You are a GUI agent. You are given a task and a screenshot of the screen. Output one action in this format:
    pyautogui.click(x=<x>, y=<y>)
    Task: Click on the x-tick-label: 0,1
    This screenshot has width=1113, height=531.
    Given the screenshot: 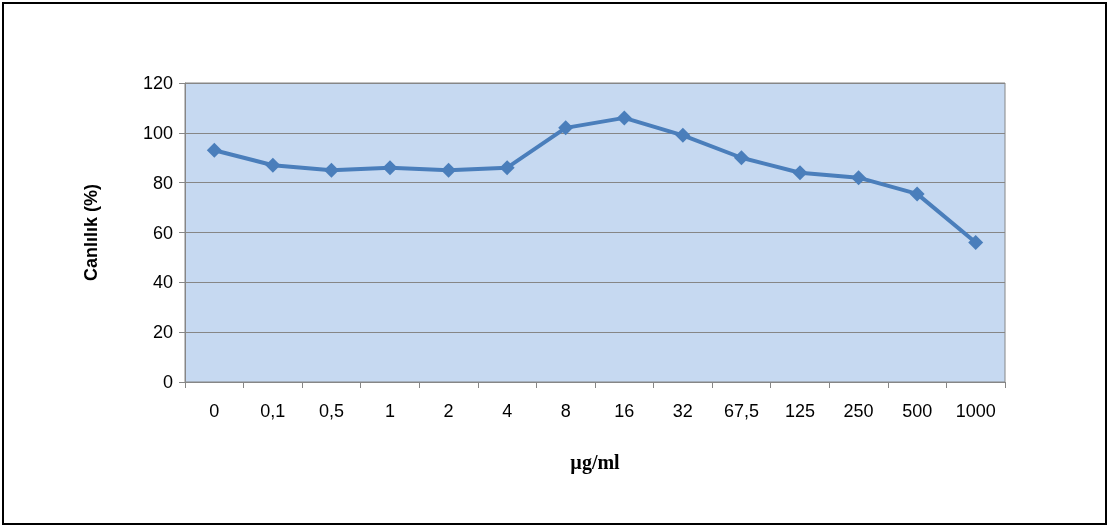 What is the action you would take?
    pyautogui.click(x=273, y=411)
    